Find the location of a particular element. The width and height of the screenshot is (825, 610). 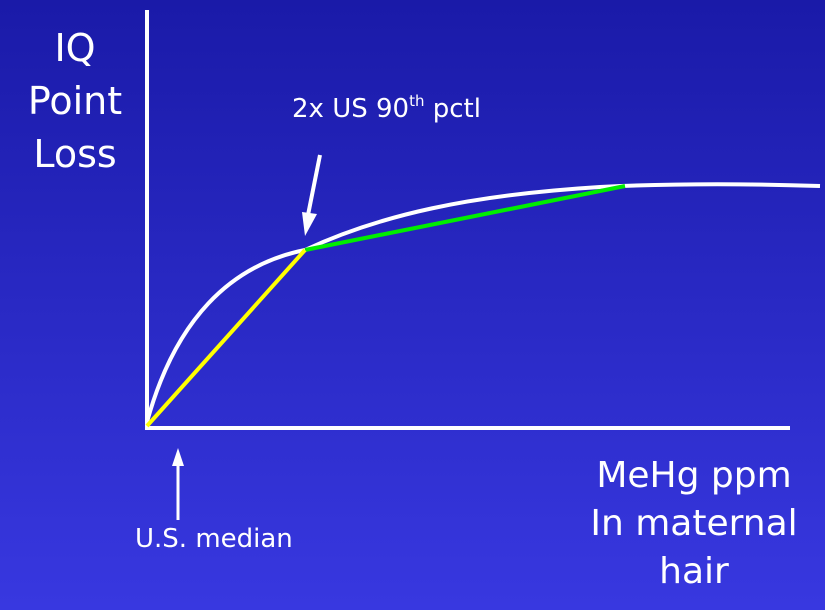

x-axis-label-line-1: MeHg ppm is located at coordinates (694, 475).